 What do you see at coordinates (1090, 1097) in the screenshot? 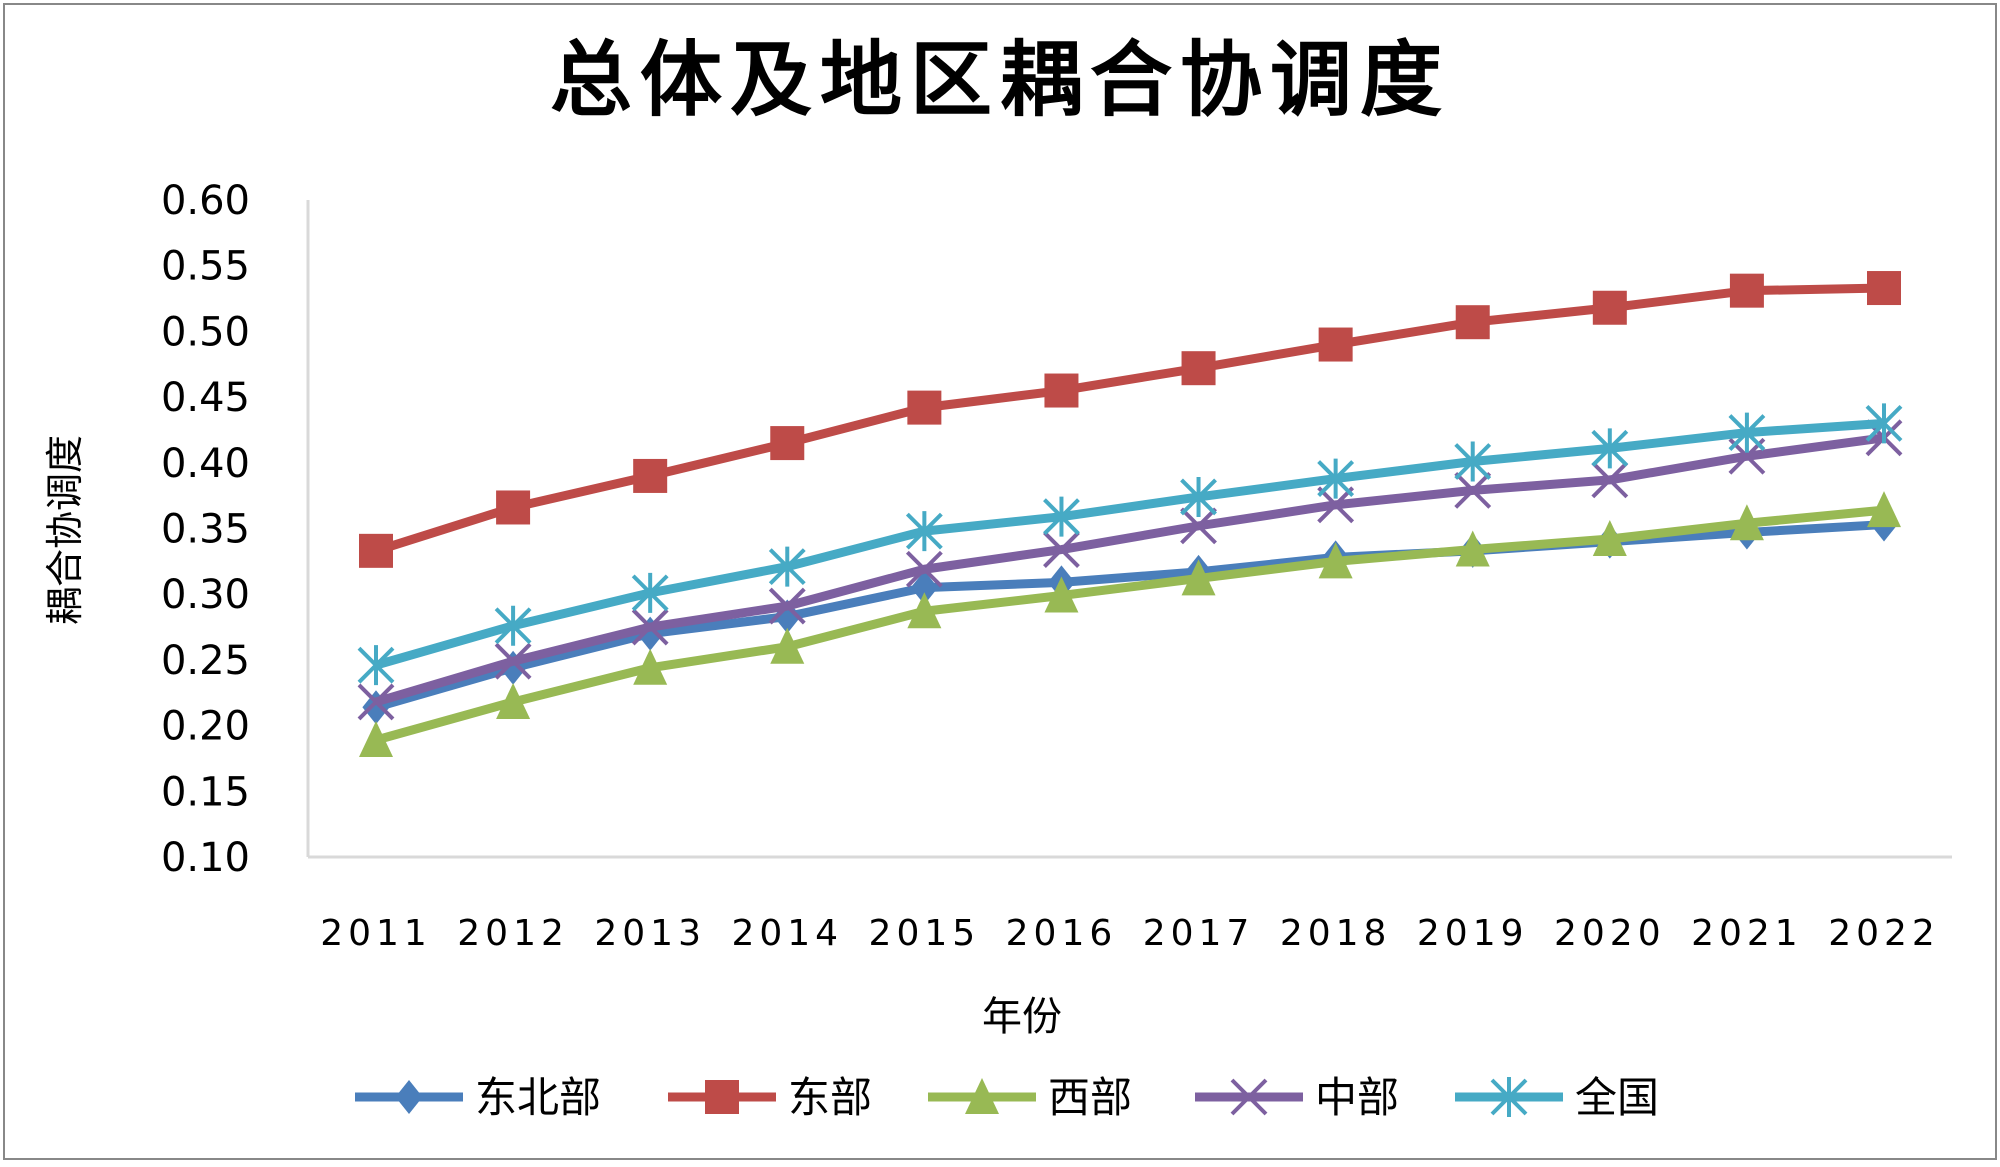
I see `legend-label: 西部` at bounding box center [1090, 1097].